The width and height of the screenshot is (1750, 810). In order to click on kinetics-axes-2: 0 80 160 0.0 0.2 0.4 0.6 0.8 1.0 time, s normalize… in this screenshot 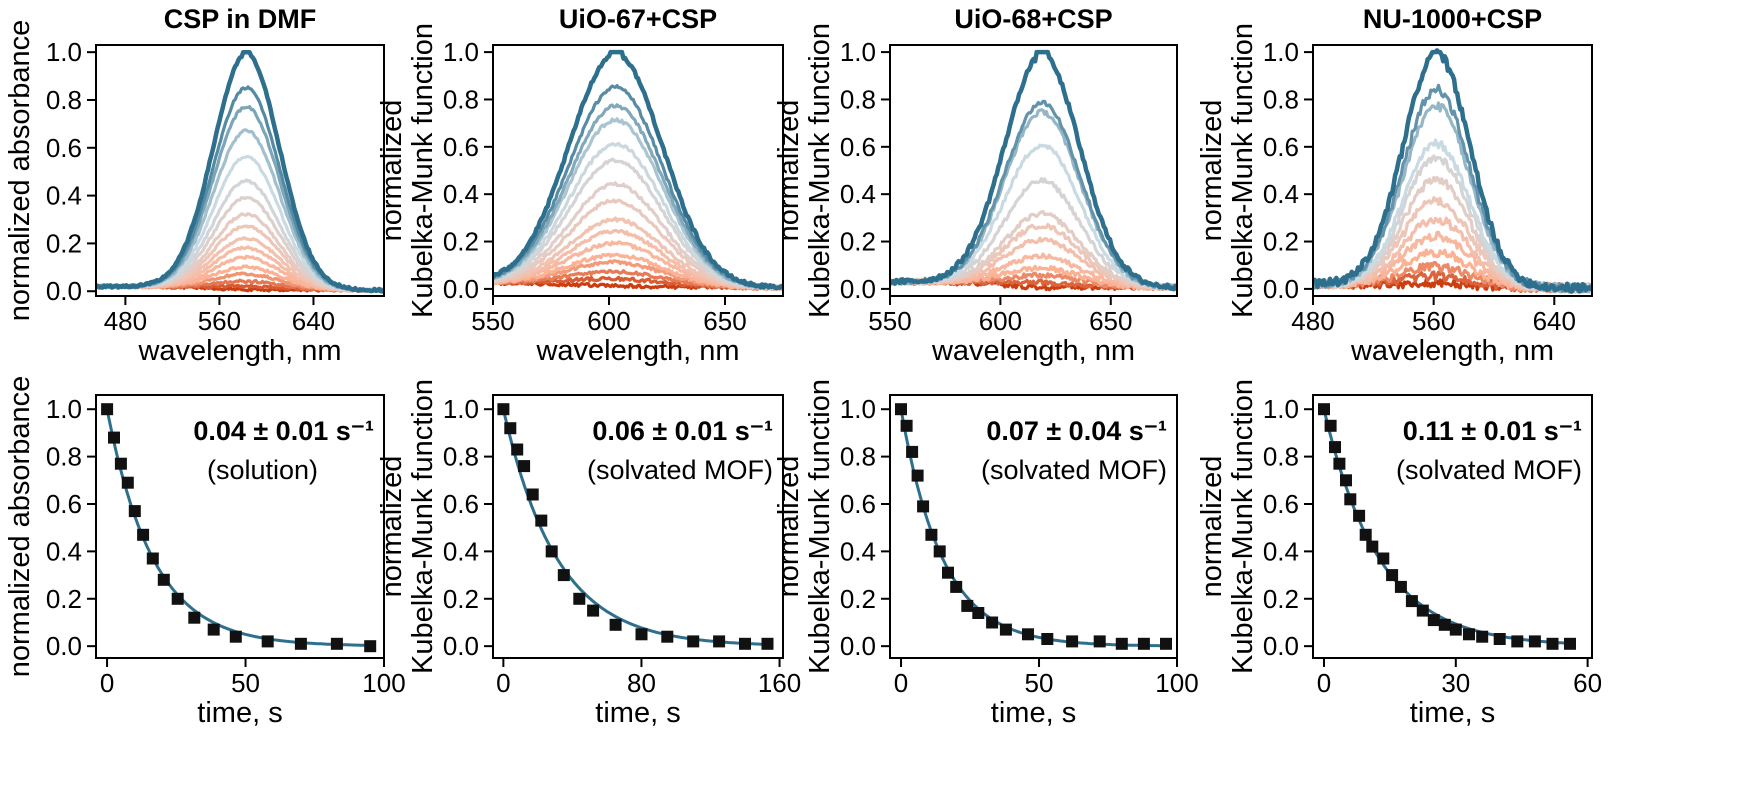, I will do `click(588, 554)`.